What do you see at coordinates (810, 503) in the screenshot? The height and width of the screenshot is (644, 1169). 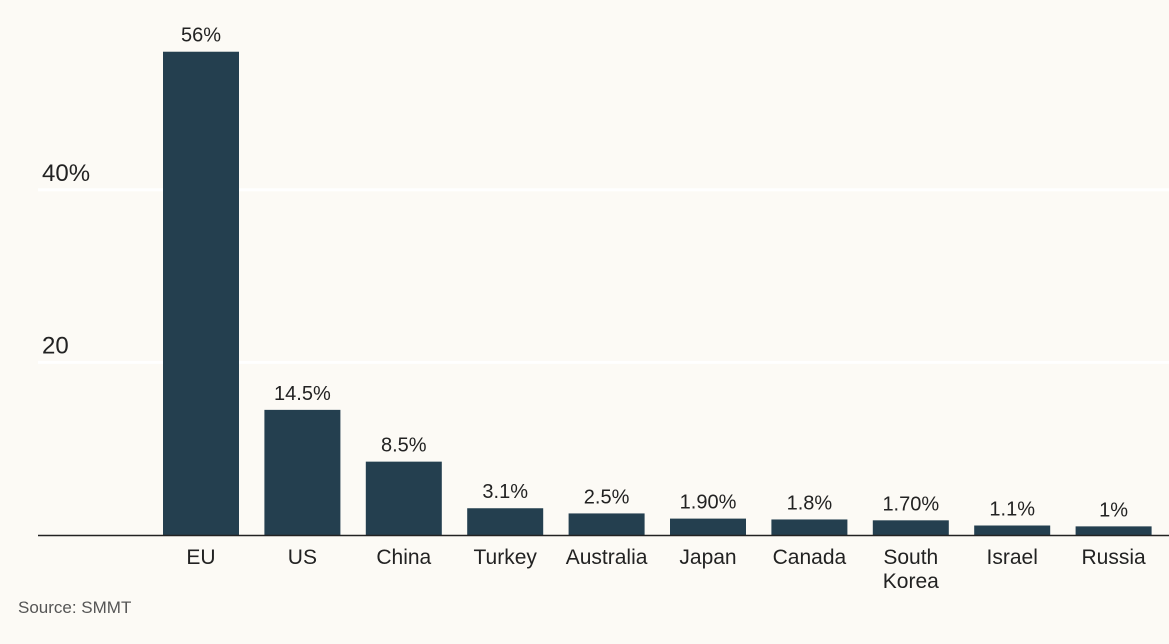 I see `bar-value-label: 1.8%` at bounding box center [810, 503].